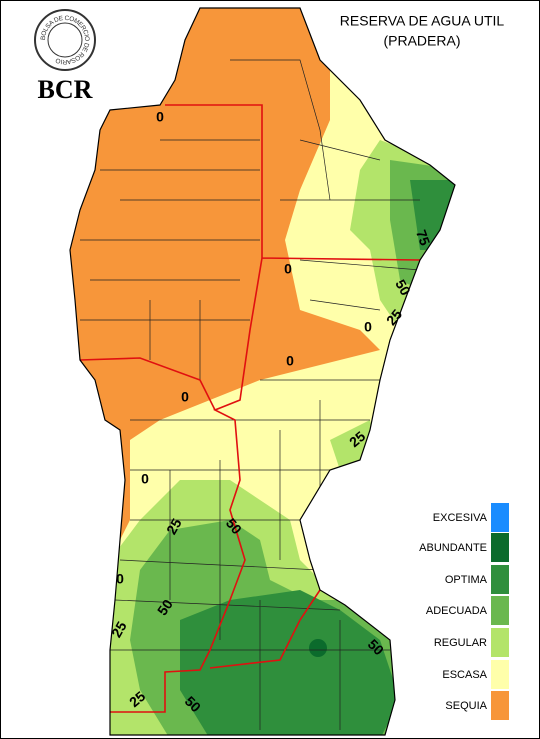 This screenshot has height=739, width=540. Describe the element at coordinates (457, 611) in the screenshot. I see `legend-label: ADECUADA` at that location.